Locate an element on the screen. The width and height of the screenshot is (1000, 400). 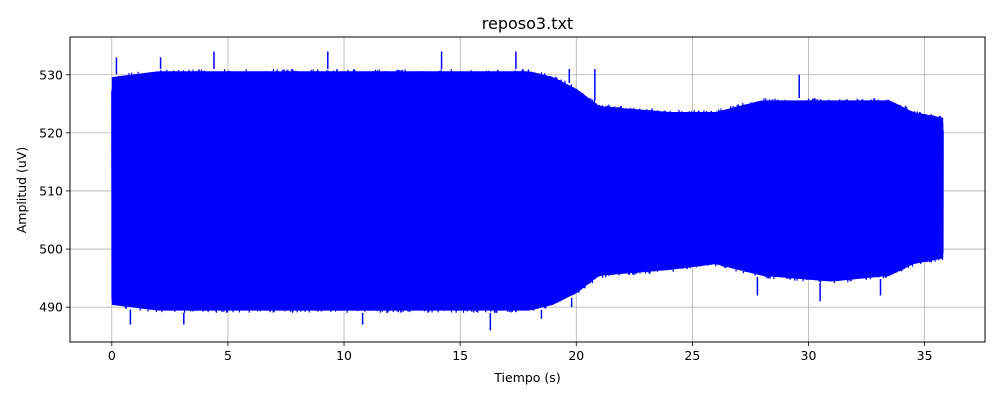
y-tick-label: 520 is located at coordinates (51, 132).